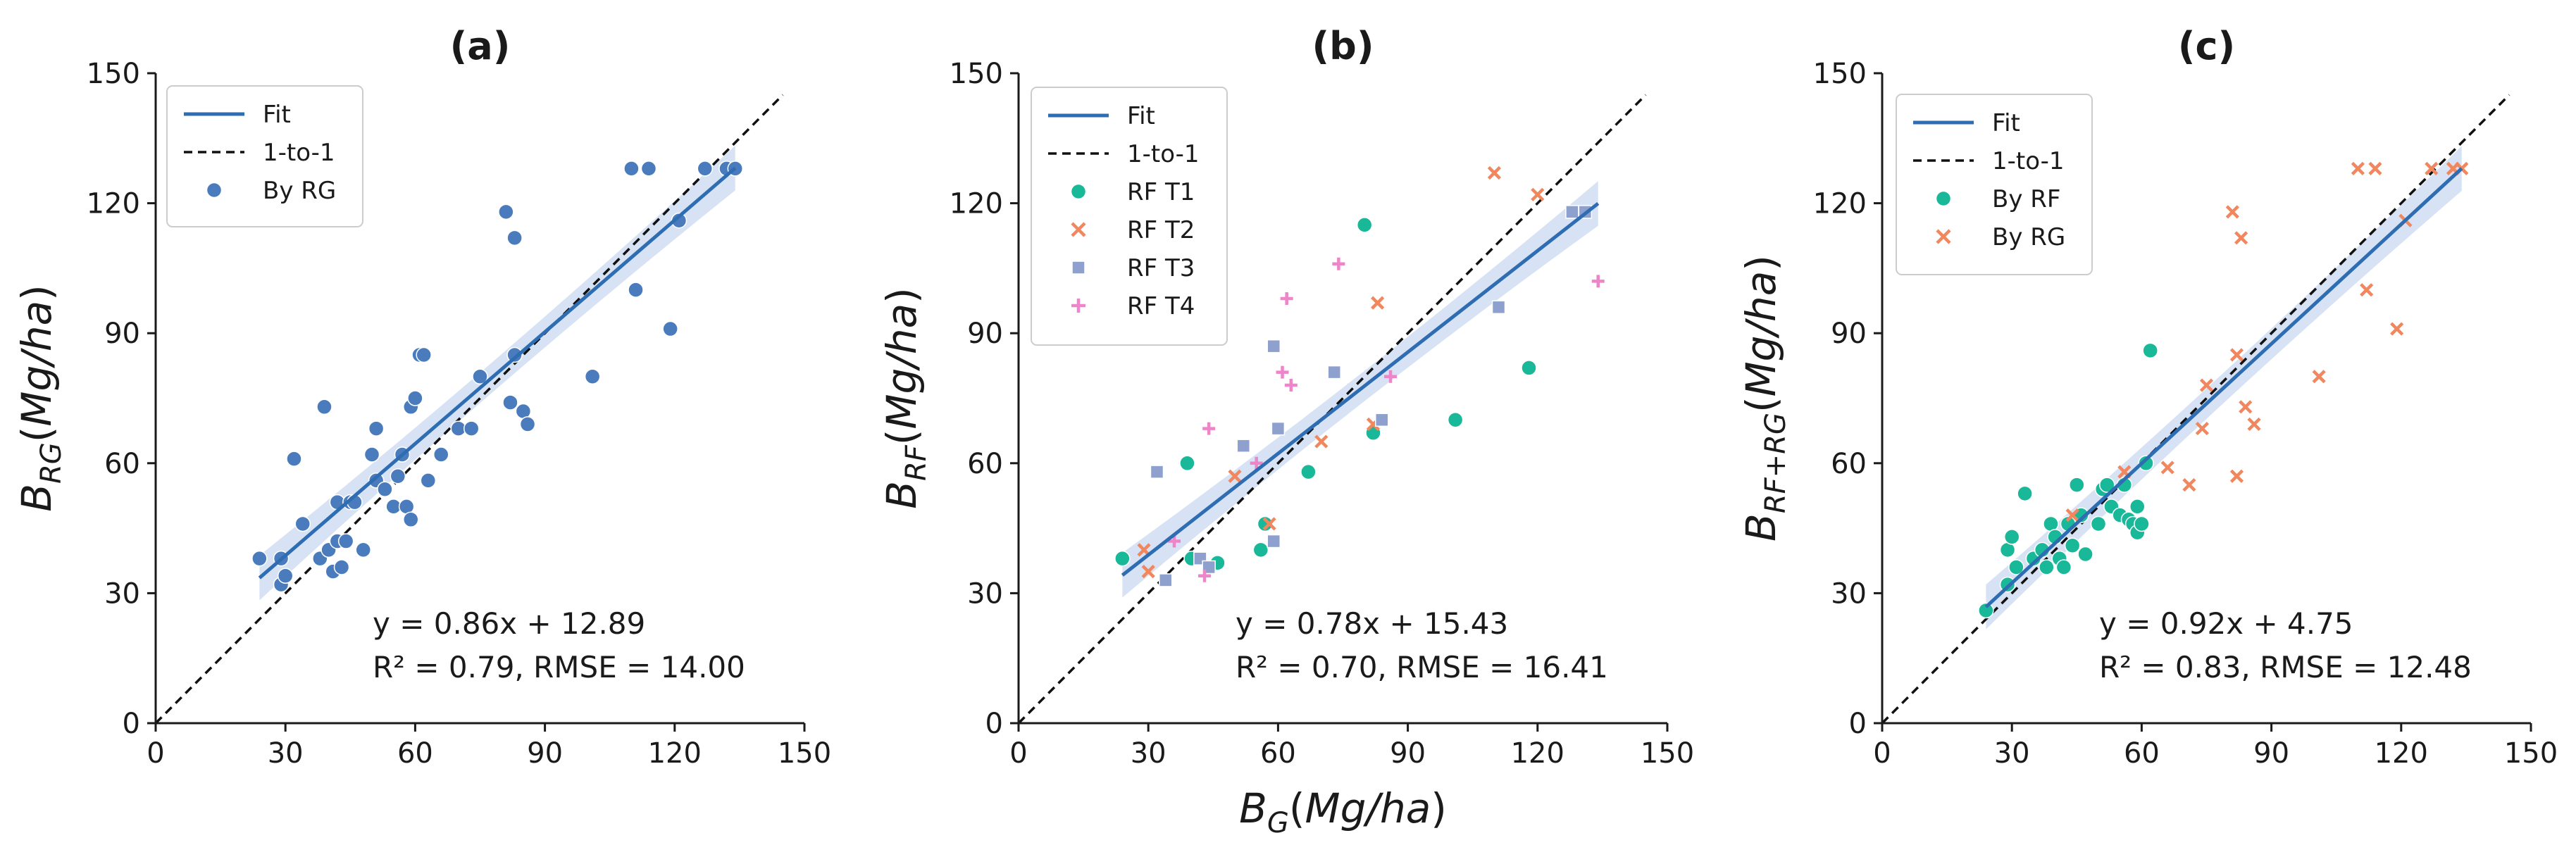 The image size is (2576, 845). What do you see at coordinates (480, 46) in the screenshot?
I see `panel-title: (a)` at bounding box center [480, 46].